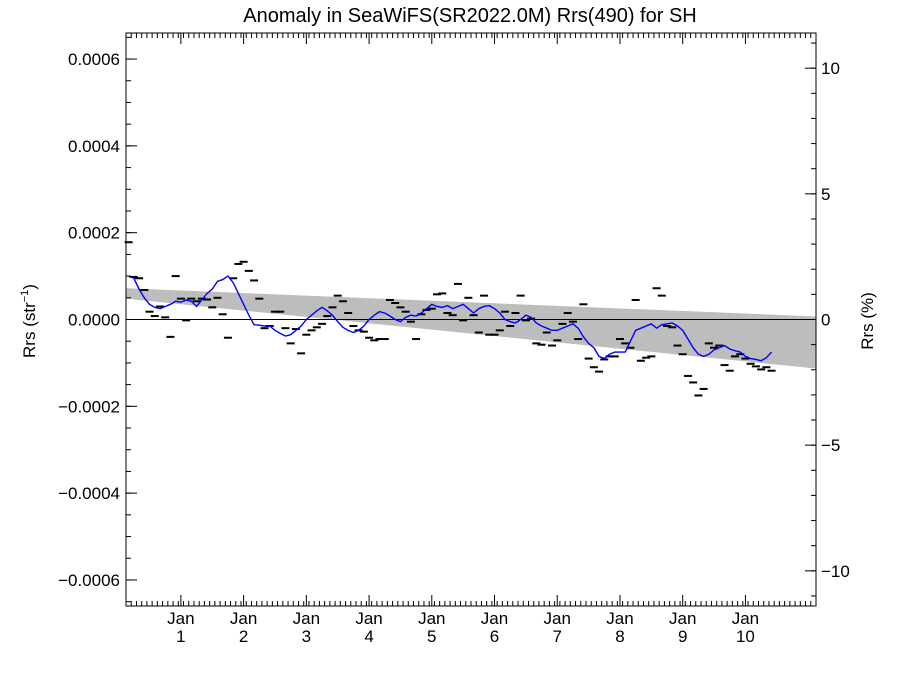  I want to click on running-mean-line, so click(450, 318).